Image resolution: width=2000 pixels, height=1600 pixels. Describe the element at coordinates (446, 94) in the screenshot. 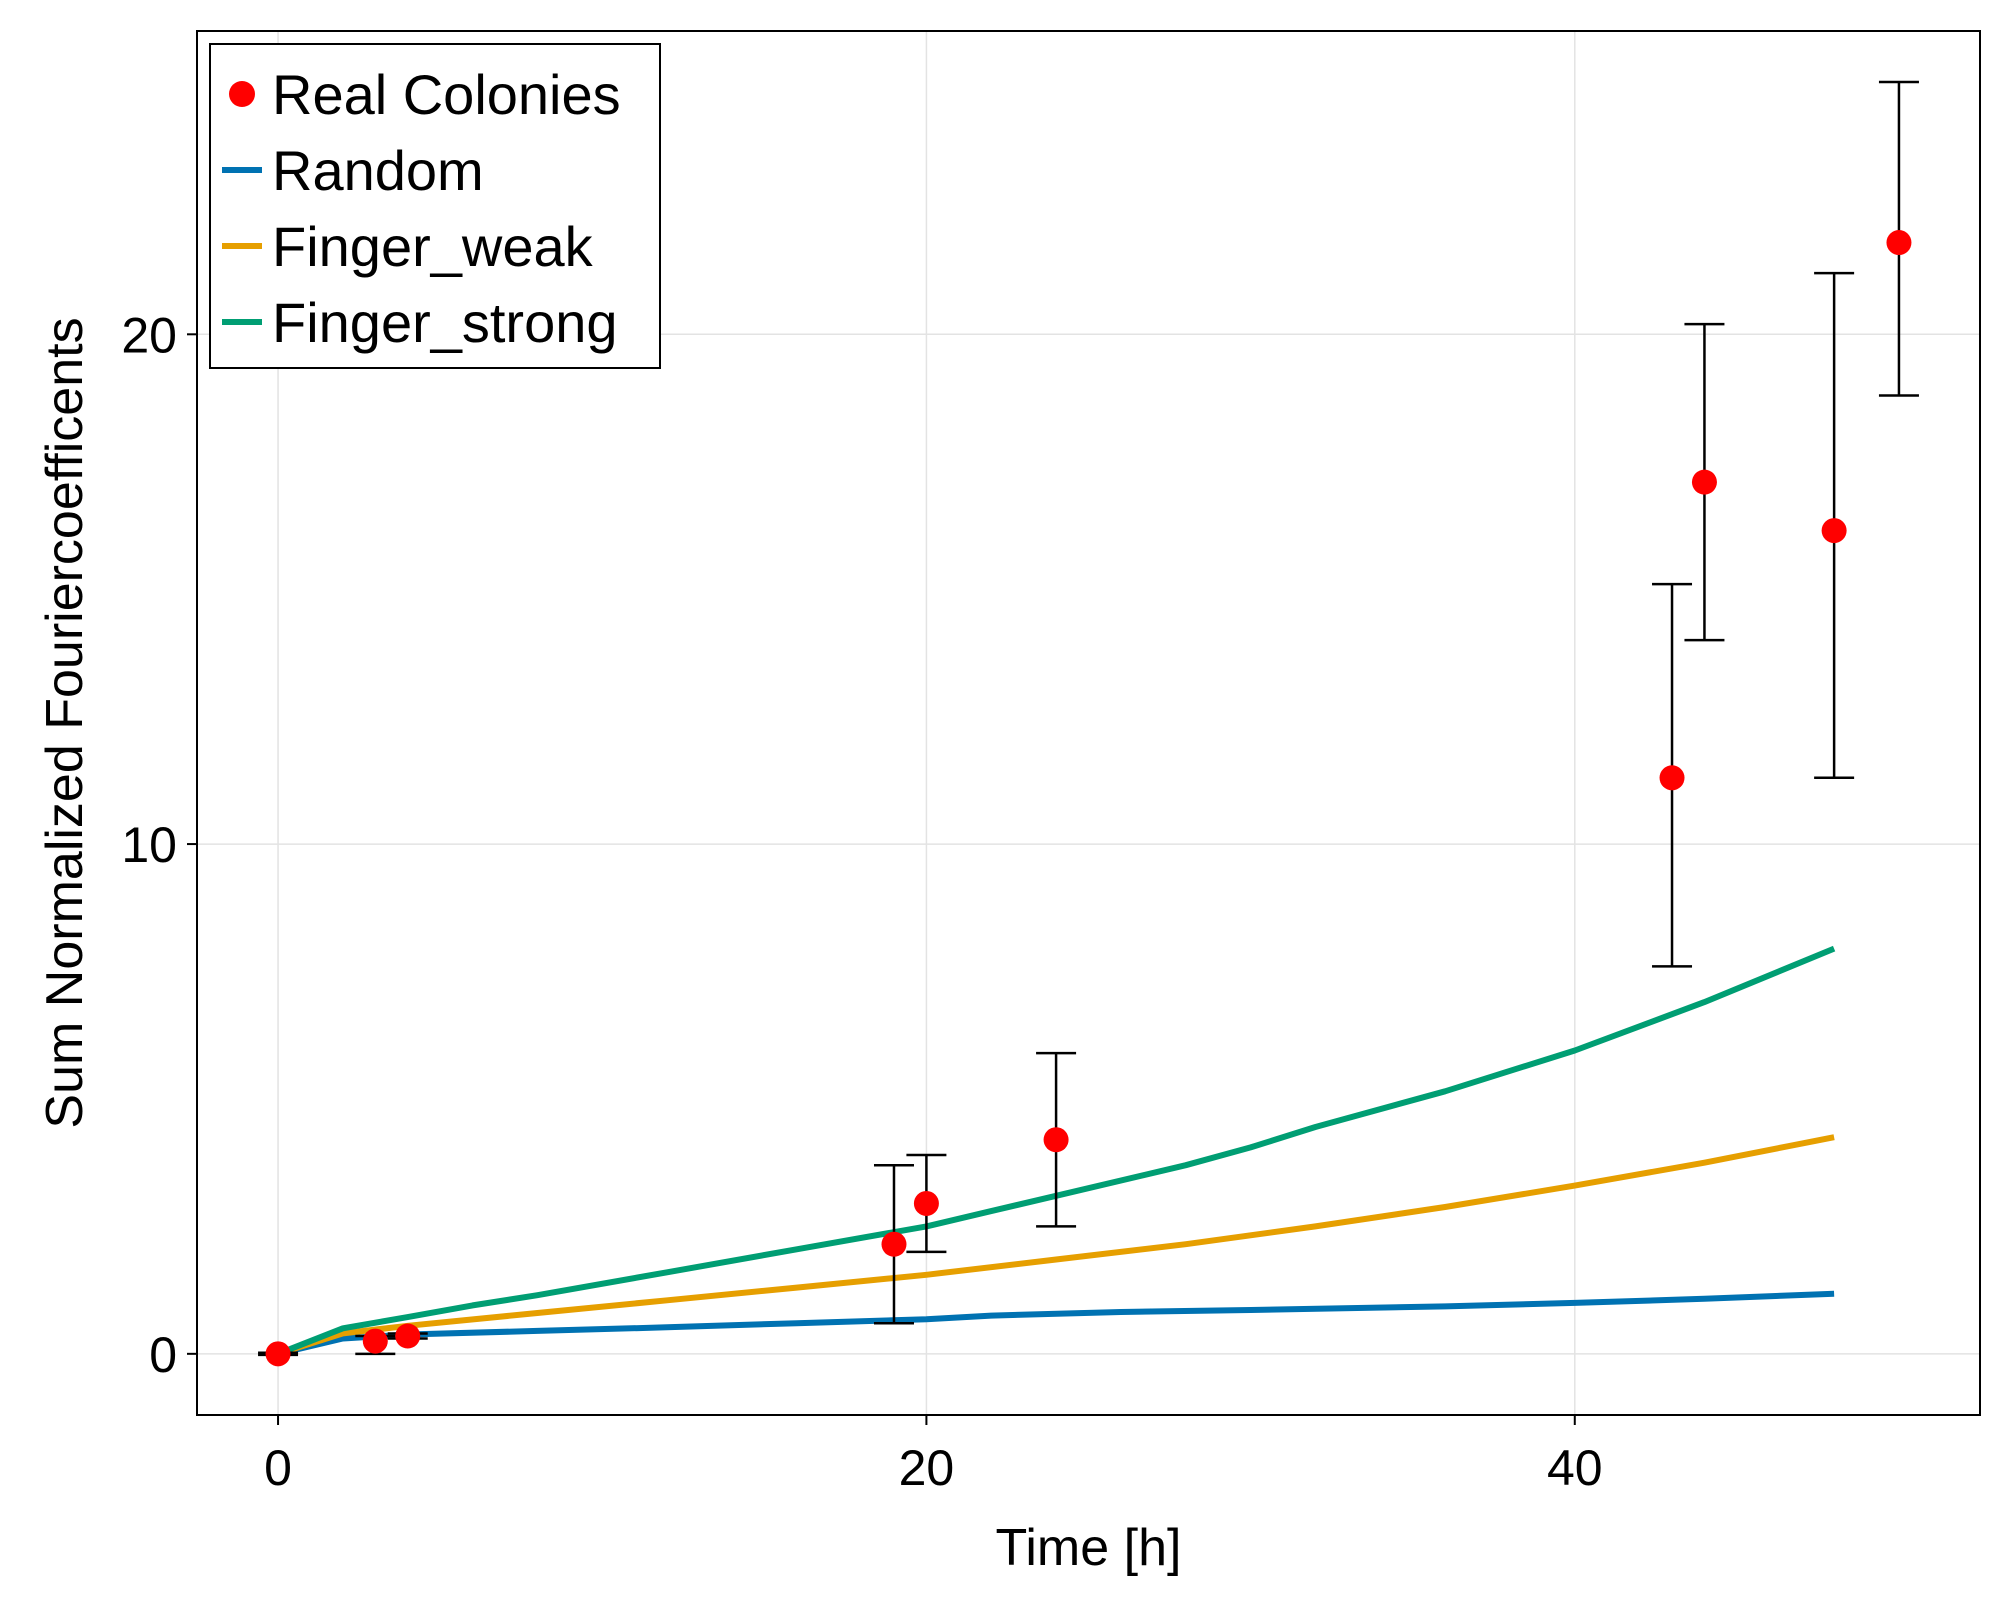

I see `legend-label-real-colonies: Real Colonies` at that location.